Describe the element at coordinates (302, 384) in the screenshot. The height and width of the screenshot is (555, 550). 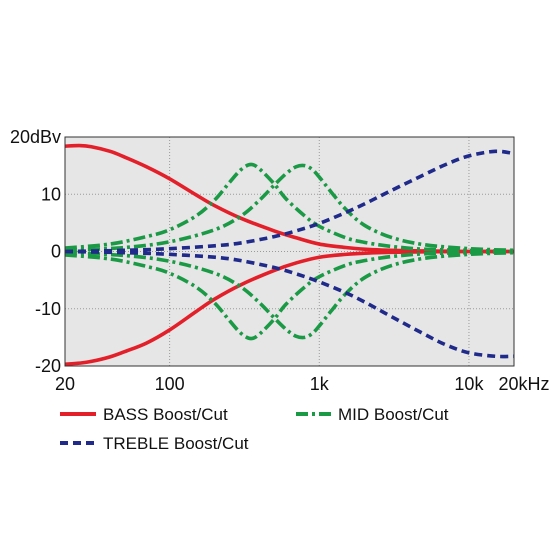
I see `x-tick-labels: 20 100 1k 10k 20kHz` at that location.